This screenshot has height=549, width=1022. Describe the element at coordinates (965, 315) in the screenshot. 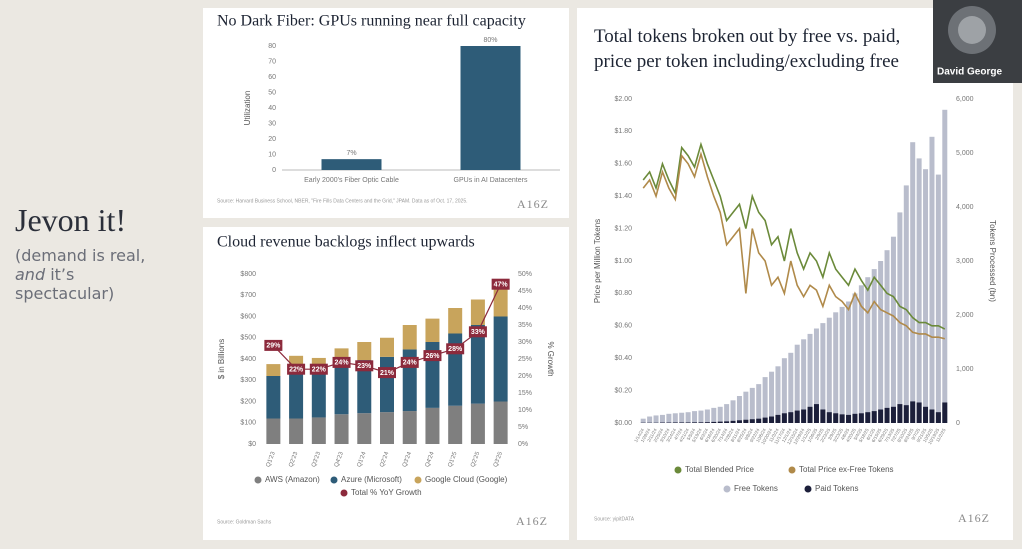

I see `y-tick-label: 2,000` at that location.